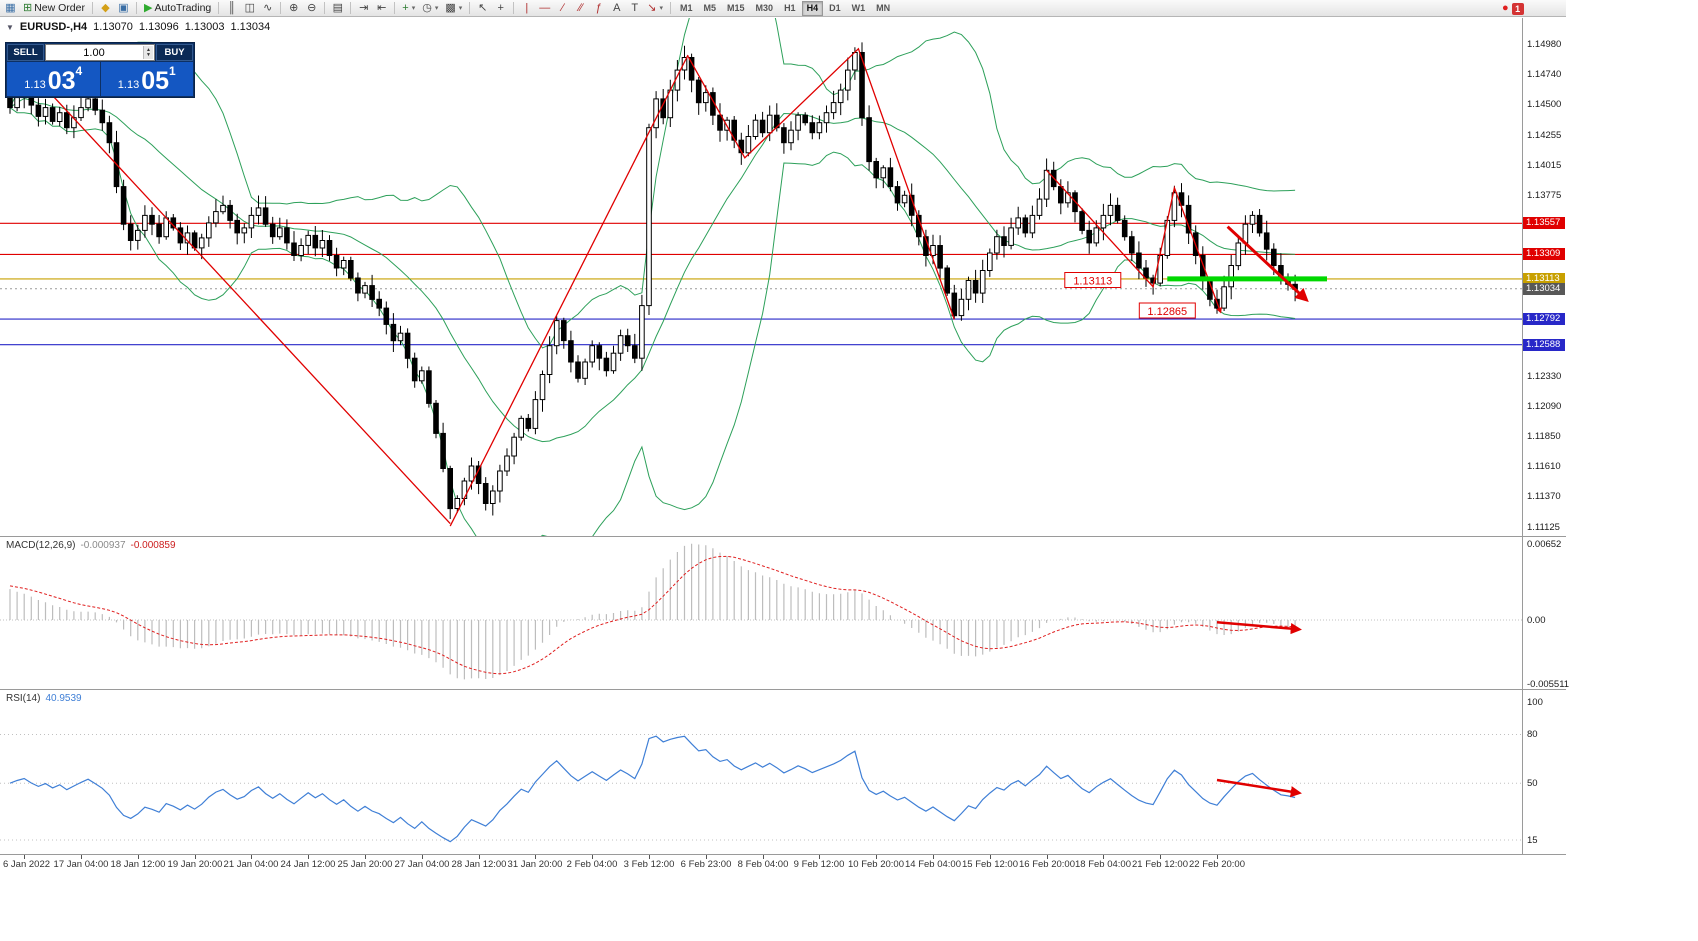 The image size is (1698, 941). What do you see at coordinates (413, 8) in the screenshot?
I see `chevron-down-icon: ▾` at bounding box center [413, 8].